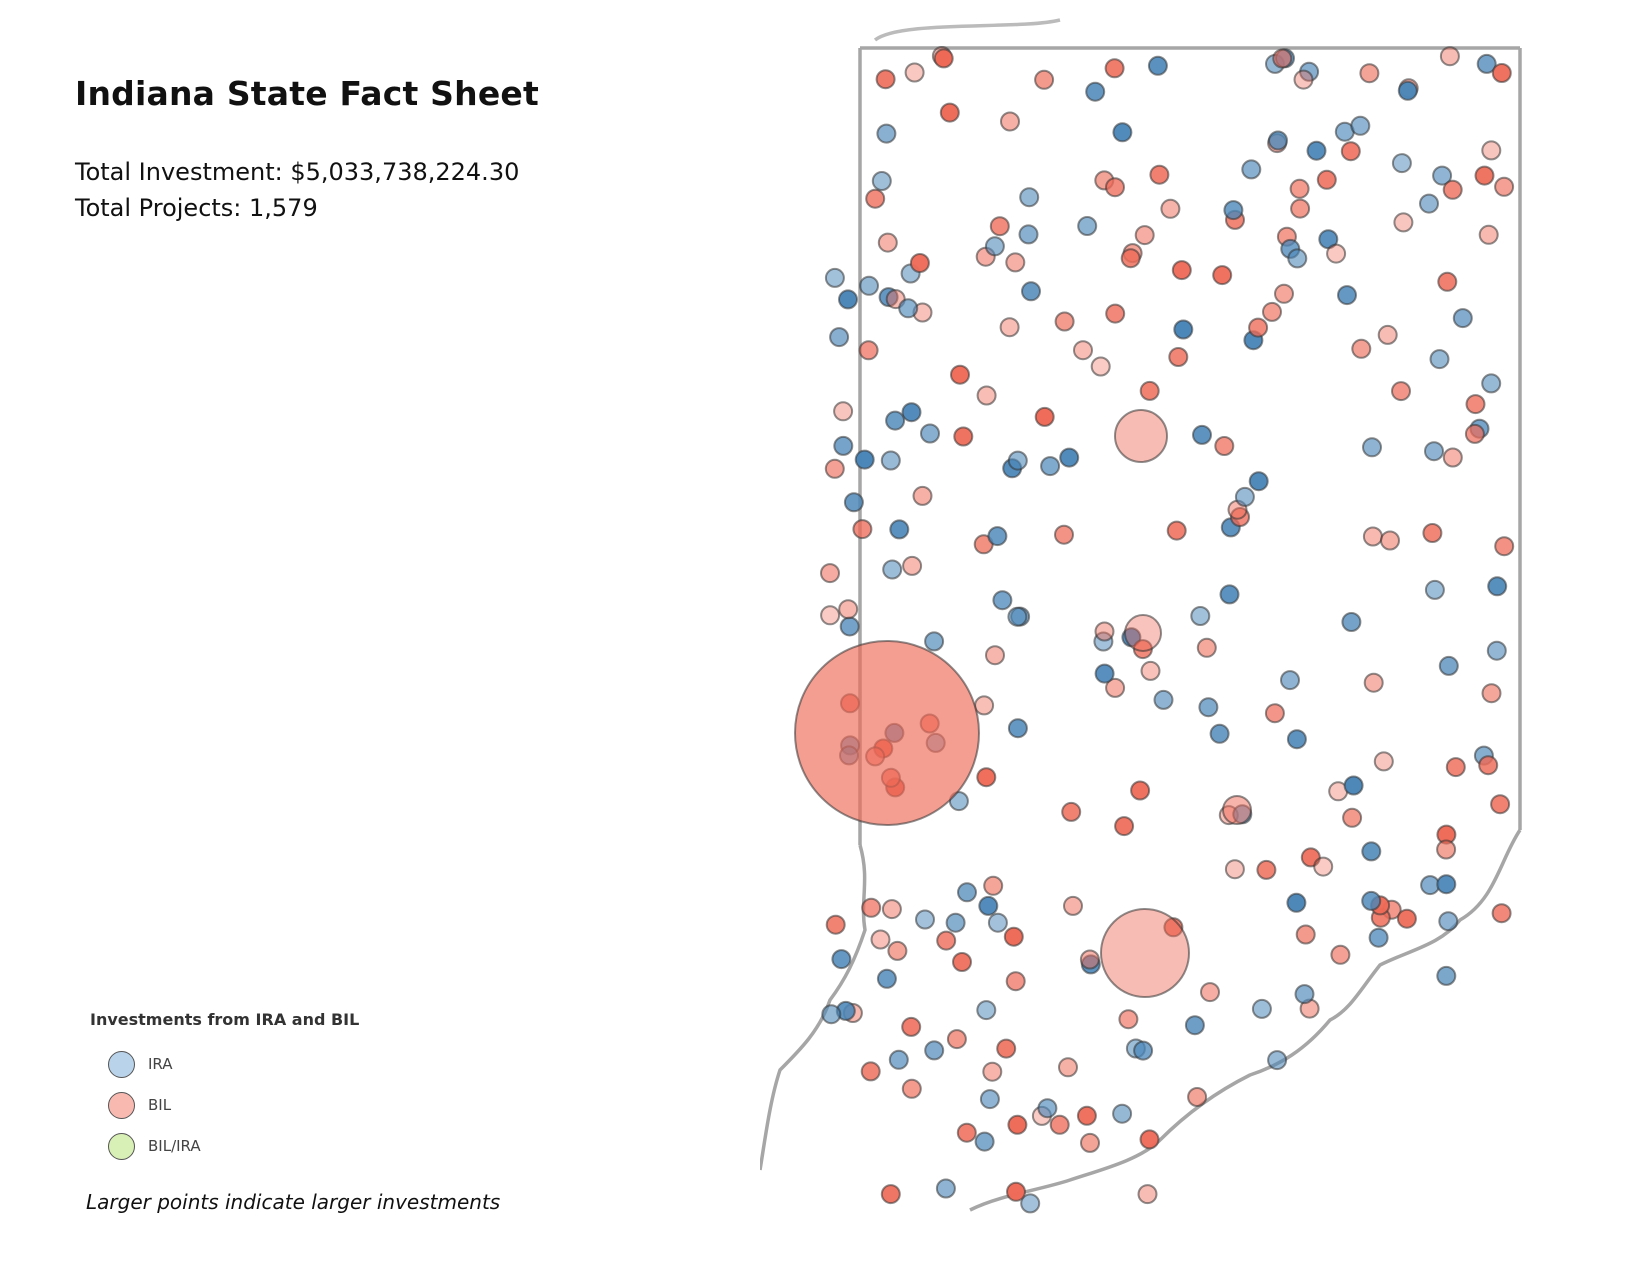 The image size is (1650, 1275). I want to click on legend-title: Investments from IRA and BIL, so click(225, 1019).